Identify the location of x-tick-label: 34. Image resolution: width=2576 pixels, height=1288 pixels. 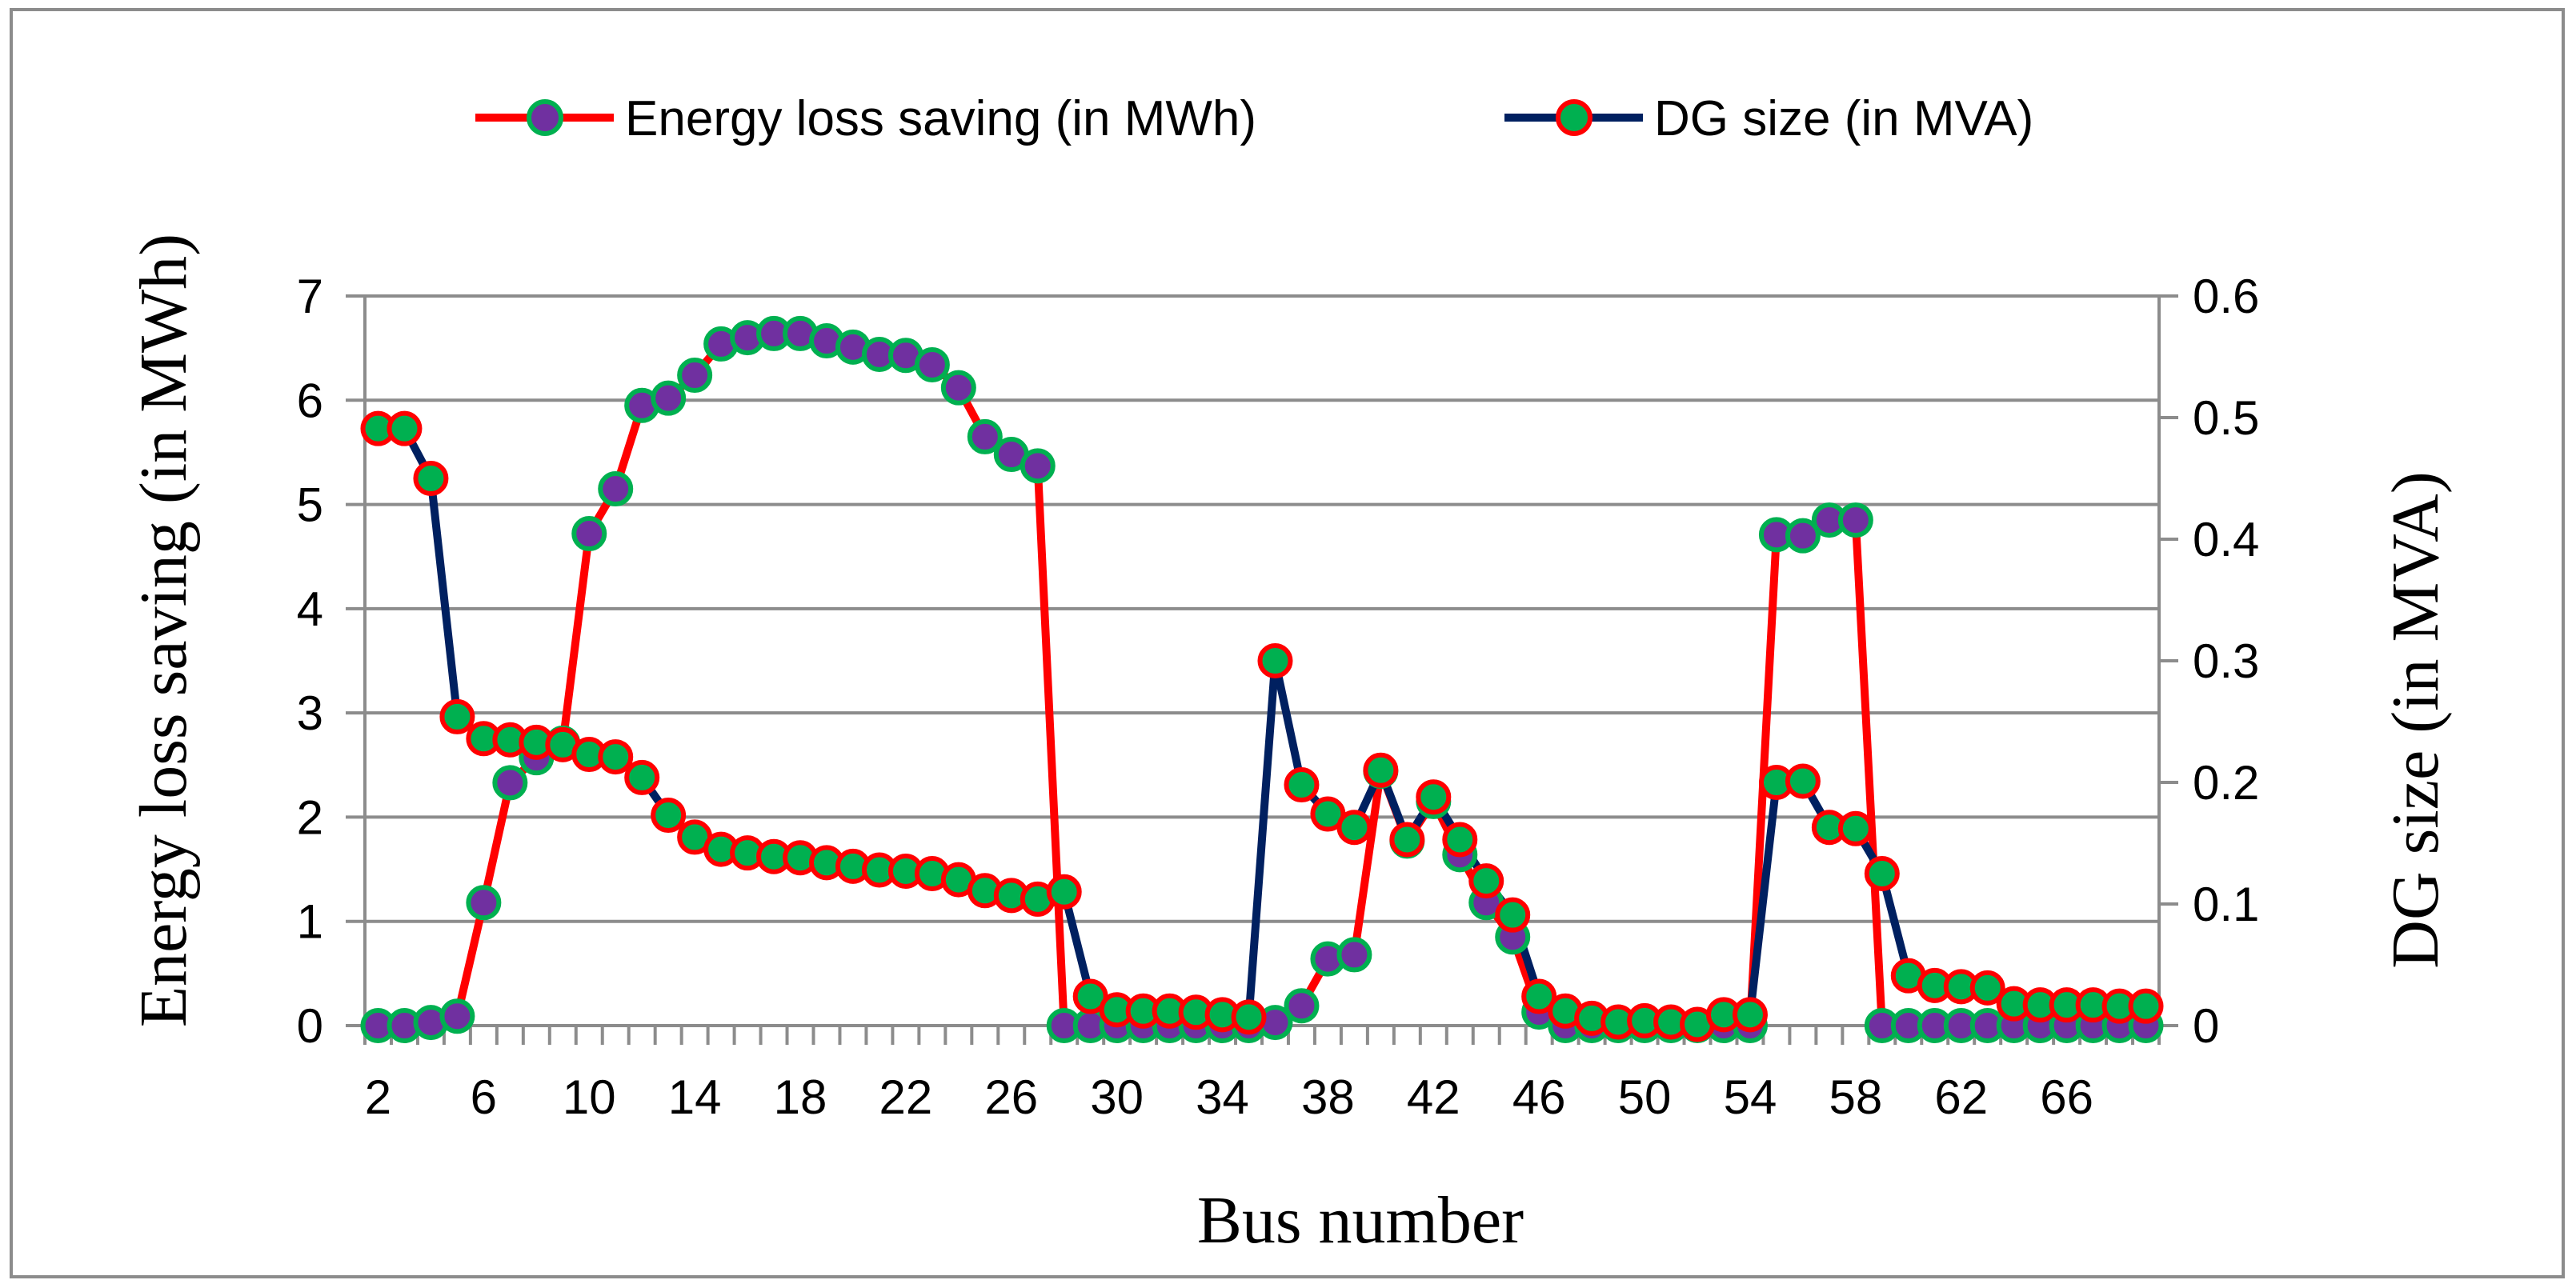
(1222, 1097).